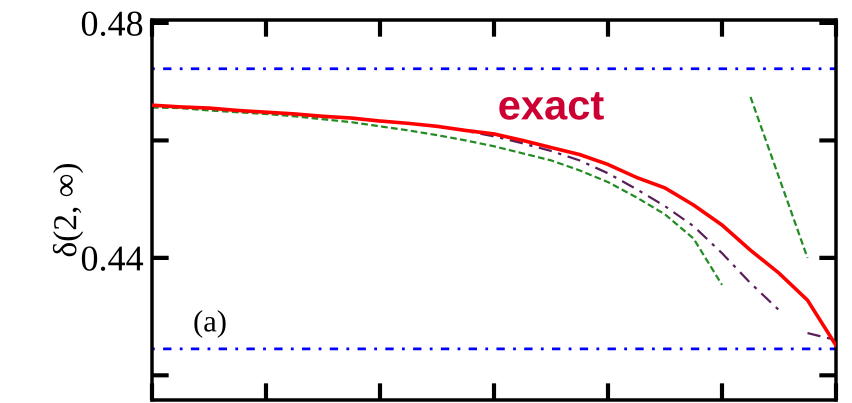 This screenshot has height=403, width=852. What do you see at coordinates (68, 210) in the screenshot?
I see `y-axis-title: δ(2, ∞)` at bounding box center [68, 210].